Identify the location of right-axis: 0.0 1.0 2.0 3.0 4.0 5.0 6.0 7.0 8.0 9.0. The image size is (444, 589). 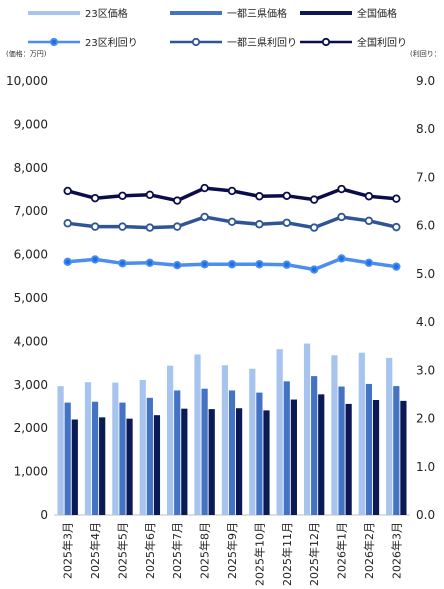
(425, 298).